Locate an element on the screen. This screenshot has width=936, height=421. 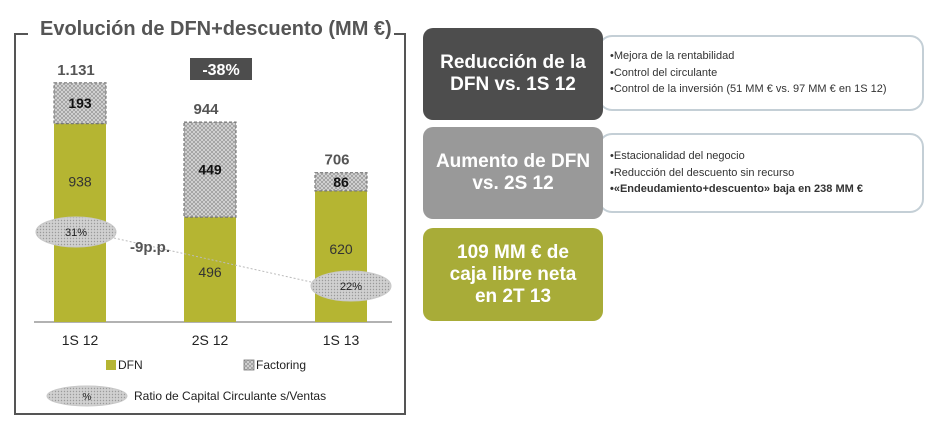
panel-2-heading-text: Aumento de DFN vs. 2S 12 is located at coordinates (513, 172).